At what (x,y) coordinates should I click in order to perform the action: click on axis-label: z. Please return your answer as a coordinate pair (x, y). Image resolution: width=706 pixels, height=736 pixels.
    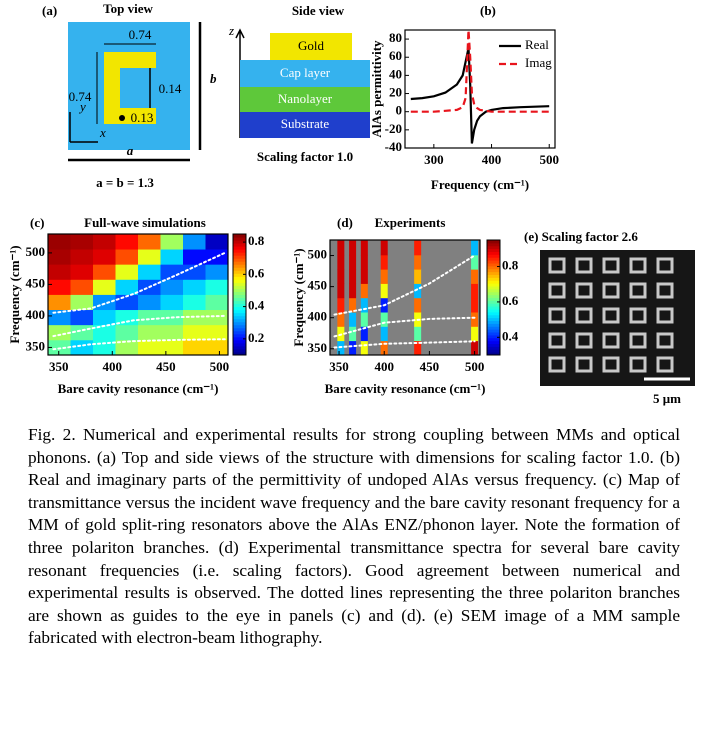
    Looking at the image, I should click on (231, 30).